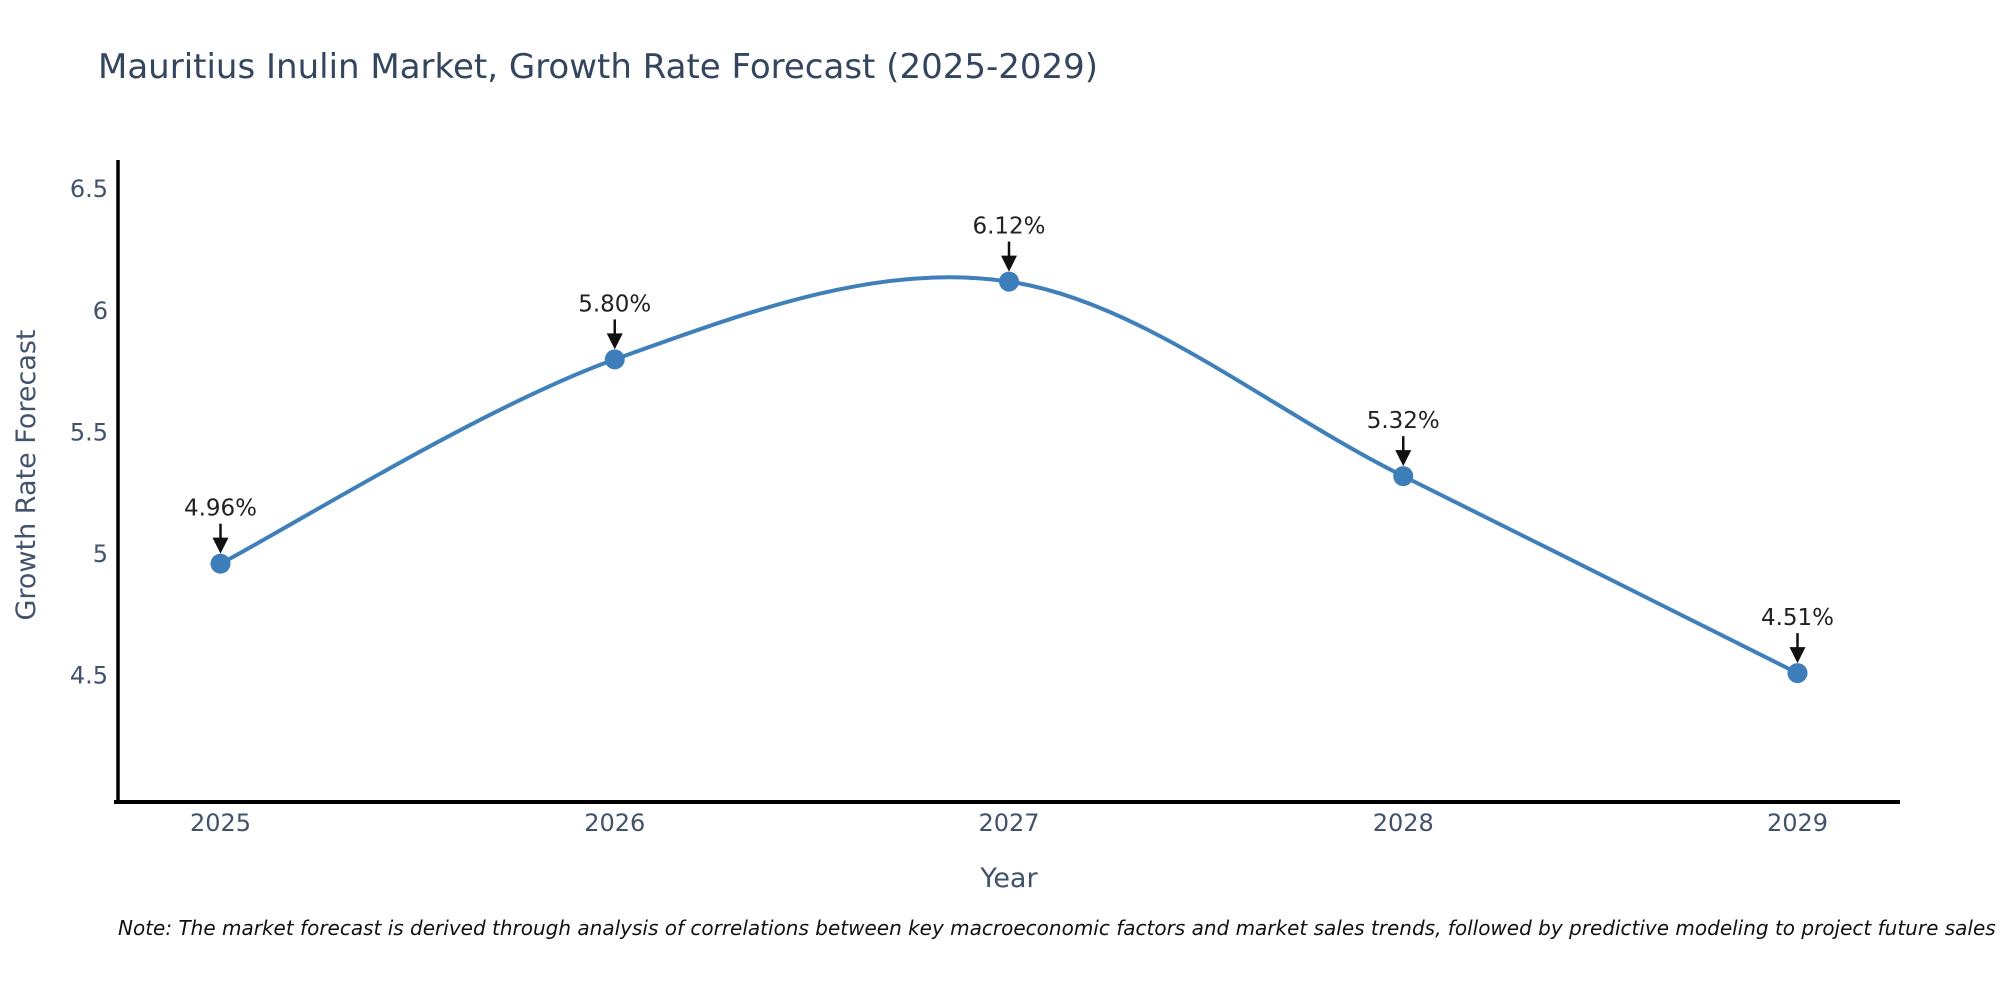 This screenshot has width=2000, height=1000. Describe the element at coordinates (1008, 878) in the screenshot. I see `x-axis-title: Year` at that location.